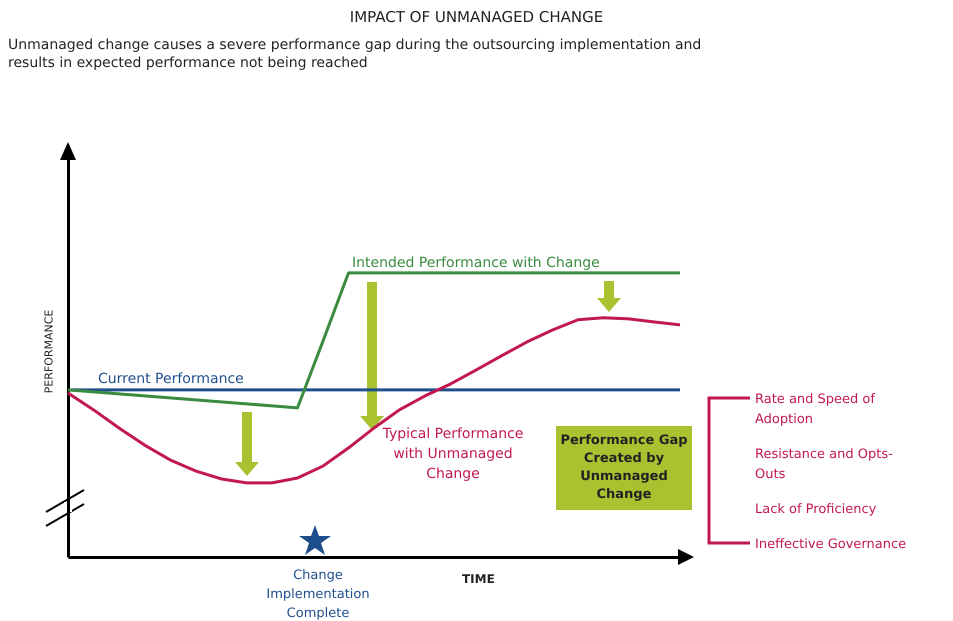 This screenshot has height=621, width=953. Describe the element at coordinates (49, 352) in the screenshot. I see `y-axis-title: PERFORMANCE` at that location.